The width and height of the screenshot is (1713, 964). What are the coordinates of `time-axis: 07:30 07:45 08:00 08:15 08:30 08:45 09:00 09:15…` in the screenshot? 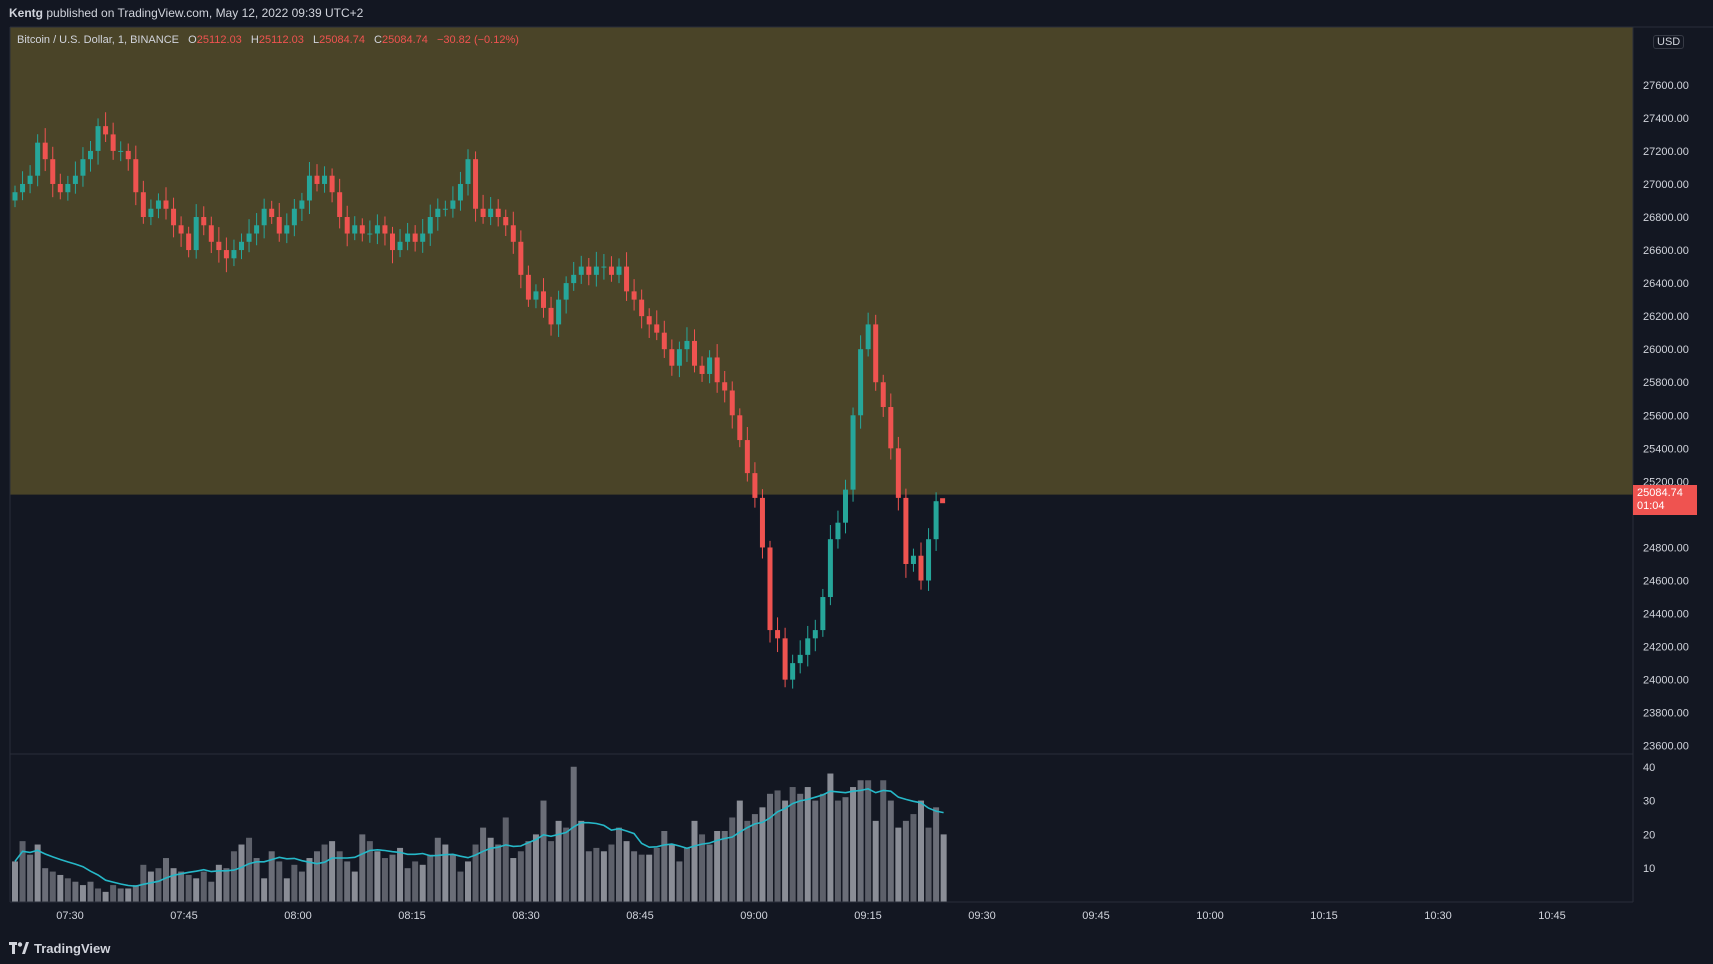 It's located at (811, 916).